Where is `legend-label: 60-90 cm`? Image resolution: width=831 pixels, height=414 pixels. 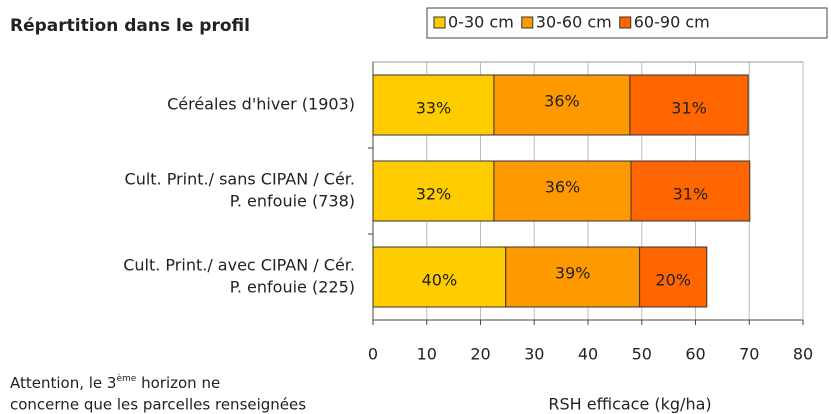
legend-label: 60-90 cm is located at coordinates (672, 22).